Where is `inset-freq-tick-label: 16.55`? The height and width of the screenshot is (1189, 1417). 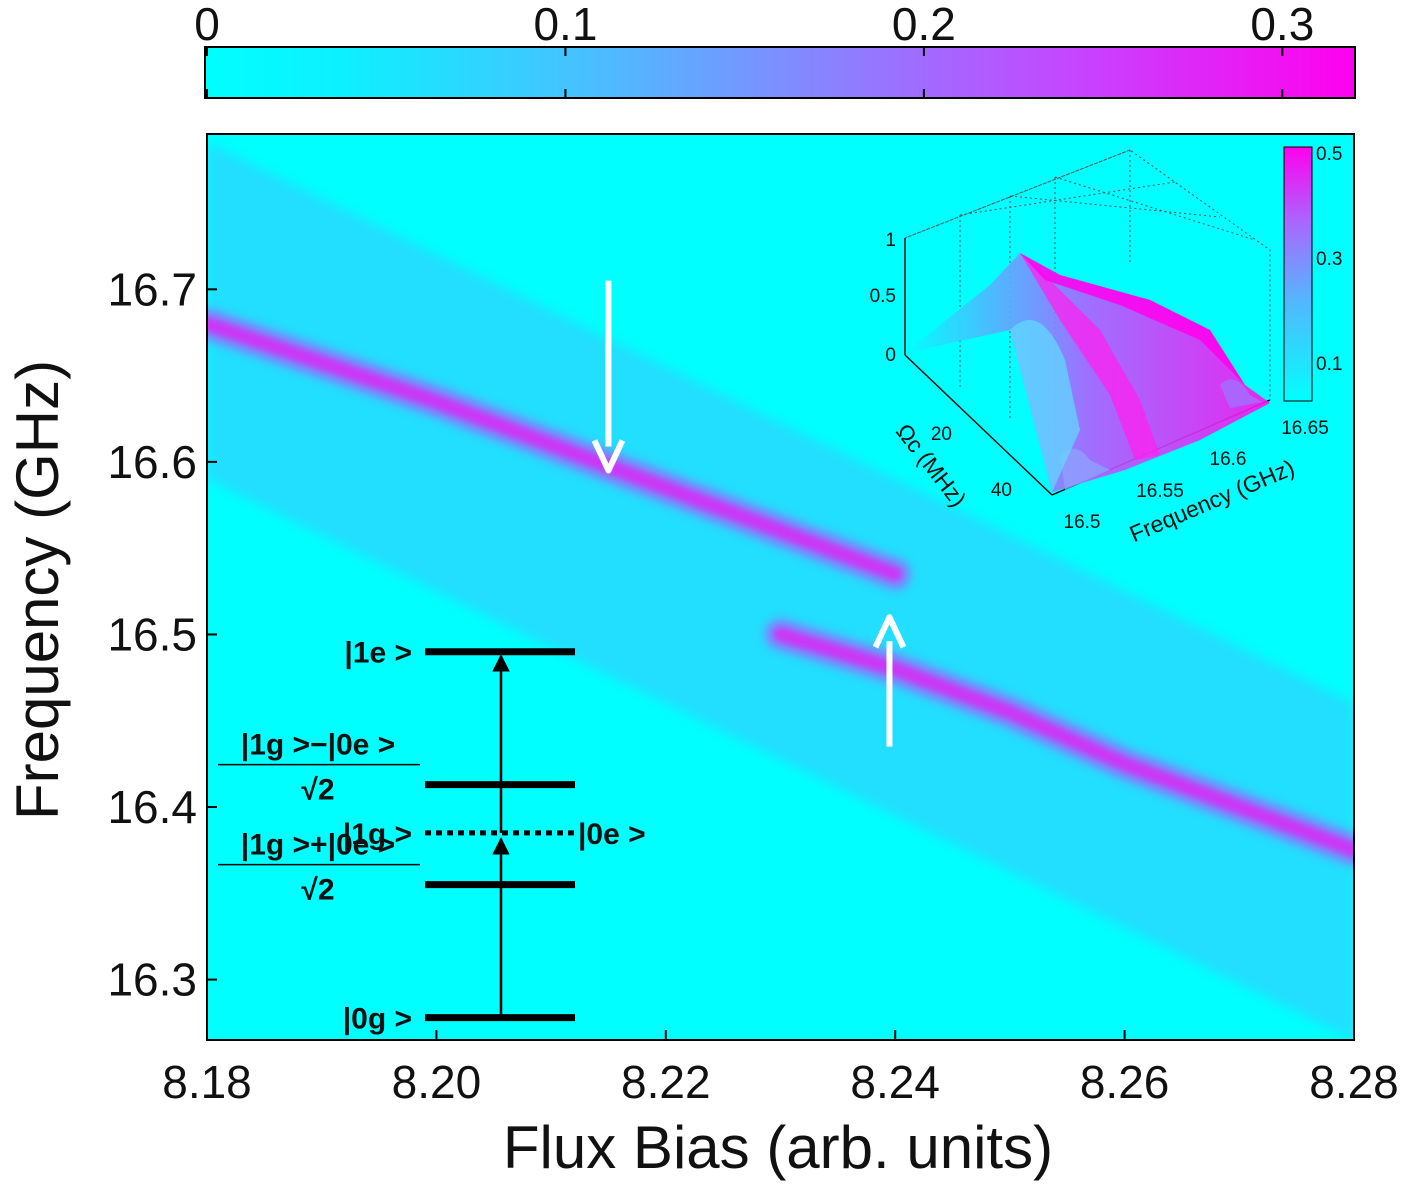 inset-freq-tick-label: 16.55 is located at coordinates (1160, 491).